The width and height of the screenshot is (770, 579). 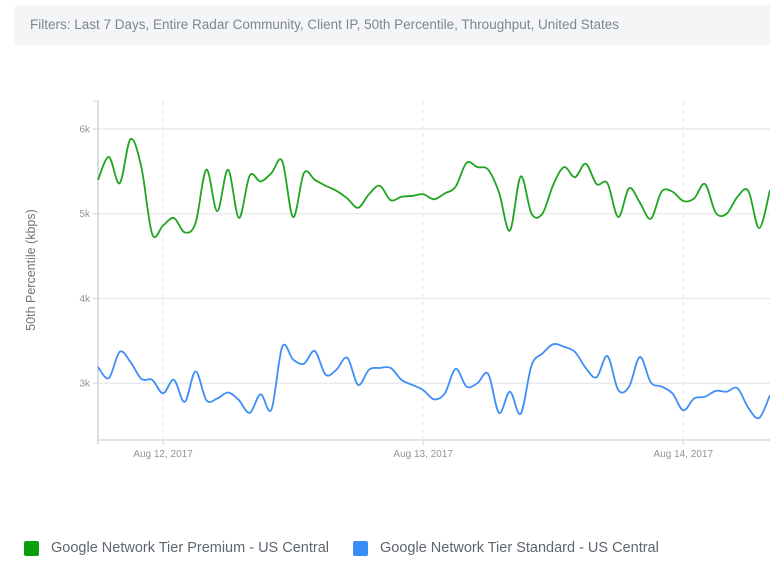 I want to click on legend-item-premium: Google Network Tier Premium - US Central, so click(x=176, y=548).